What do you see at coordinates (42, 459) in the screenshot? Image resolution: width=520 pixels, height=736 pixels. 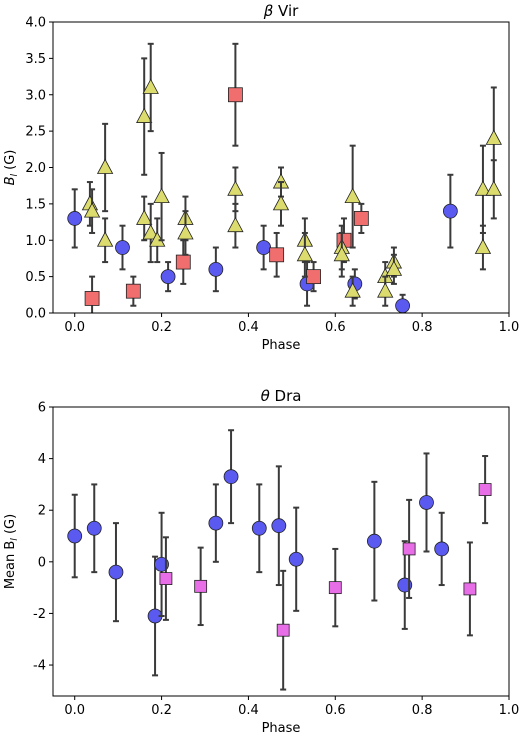 I see `y-tick-label: 4` at bounding box center [42, 459].